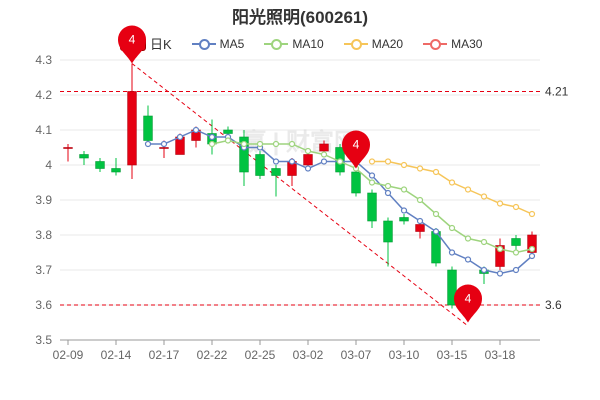 The image size is (600, 400). Describe the element at coordinates (48, 165) in the screenshot. I see `y-tick-label: 4` at that location.